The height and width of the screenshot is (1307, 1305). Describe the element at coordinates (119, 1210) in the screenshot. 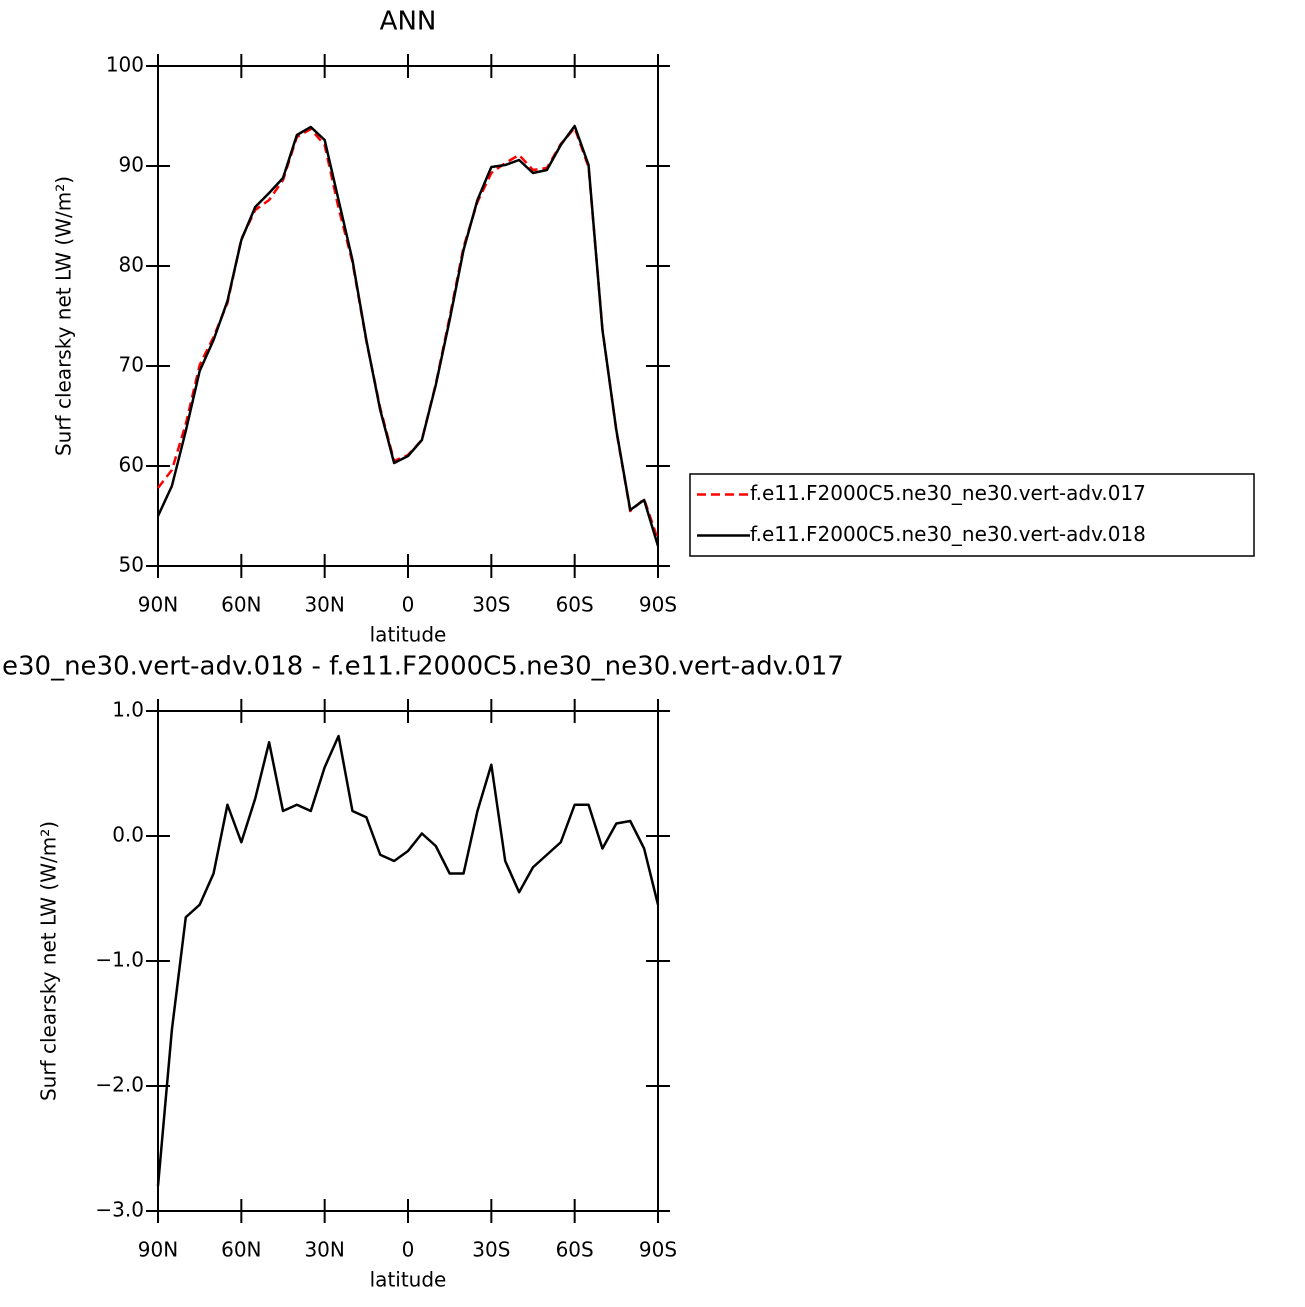

I see `y-tick-label: −3.0` at that location.